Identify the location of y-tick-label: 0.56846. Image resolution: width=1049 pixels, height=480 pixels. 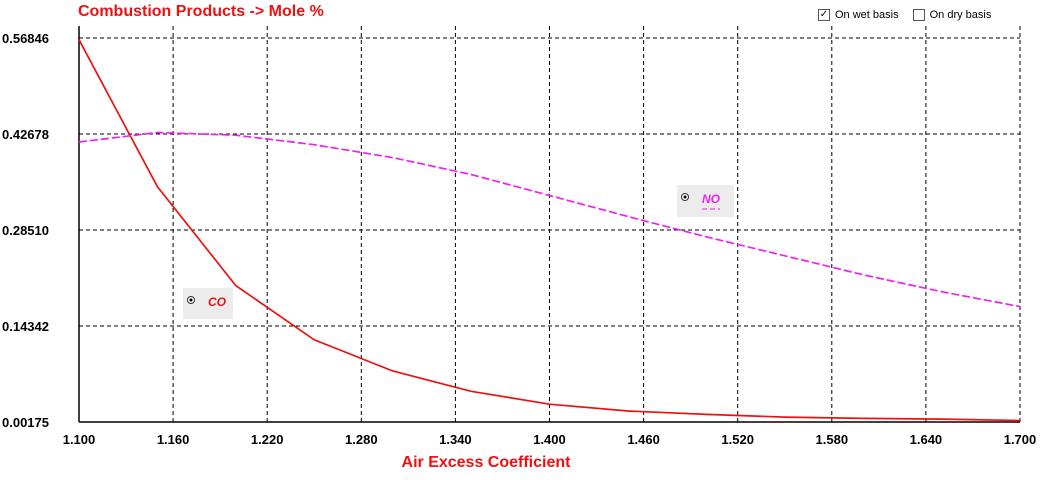
(25, 38).